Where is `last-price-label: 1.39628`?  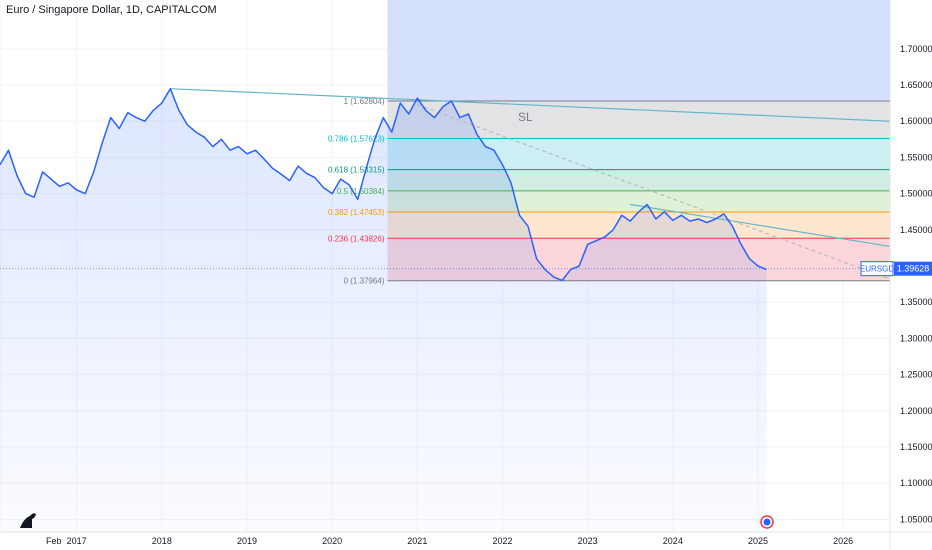
last-price-label: 1.39628 is located at coordinates (913, 269).